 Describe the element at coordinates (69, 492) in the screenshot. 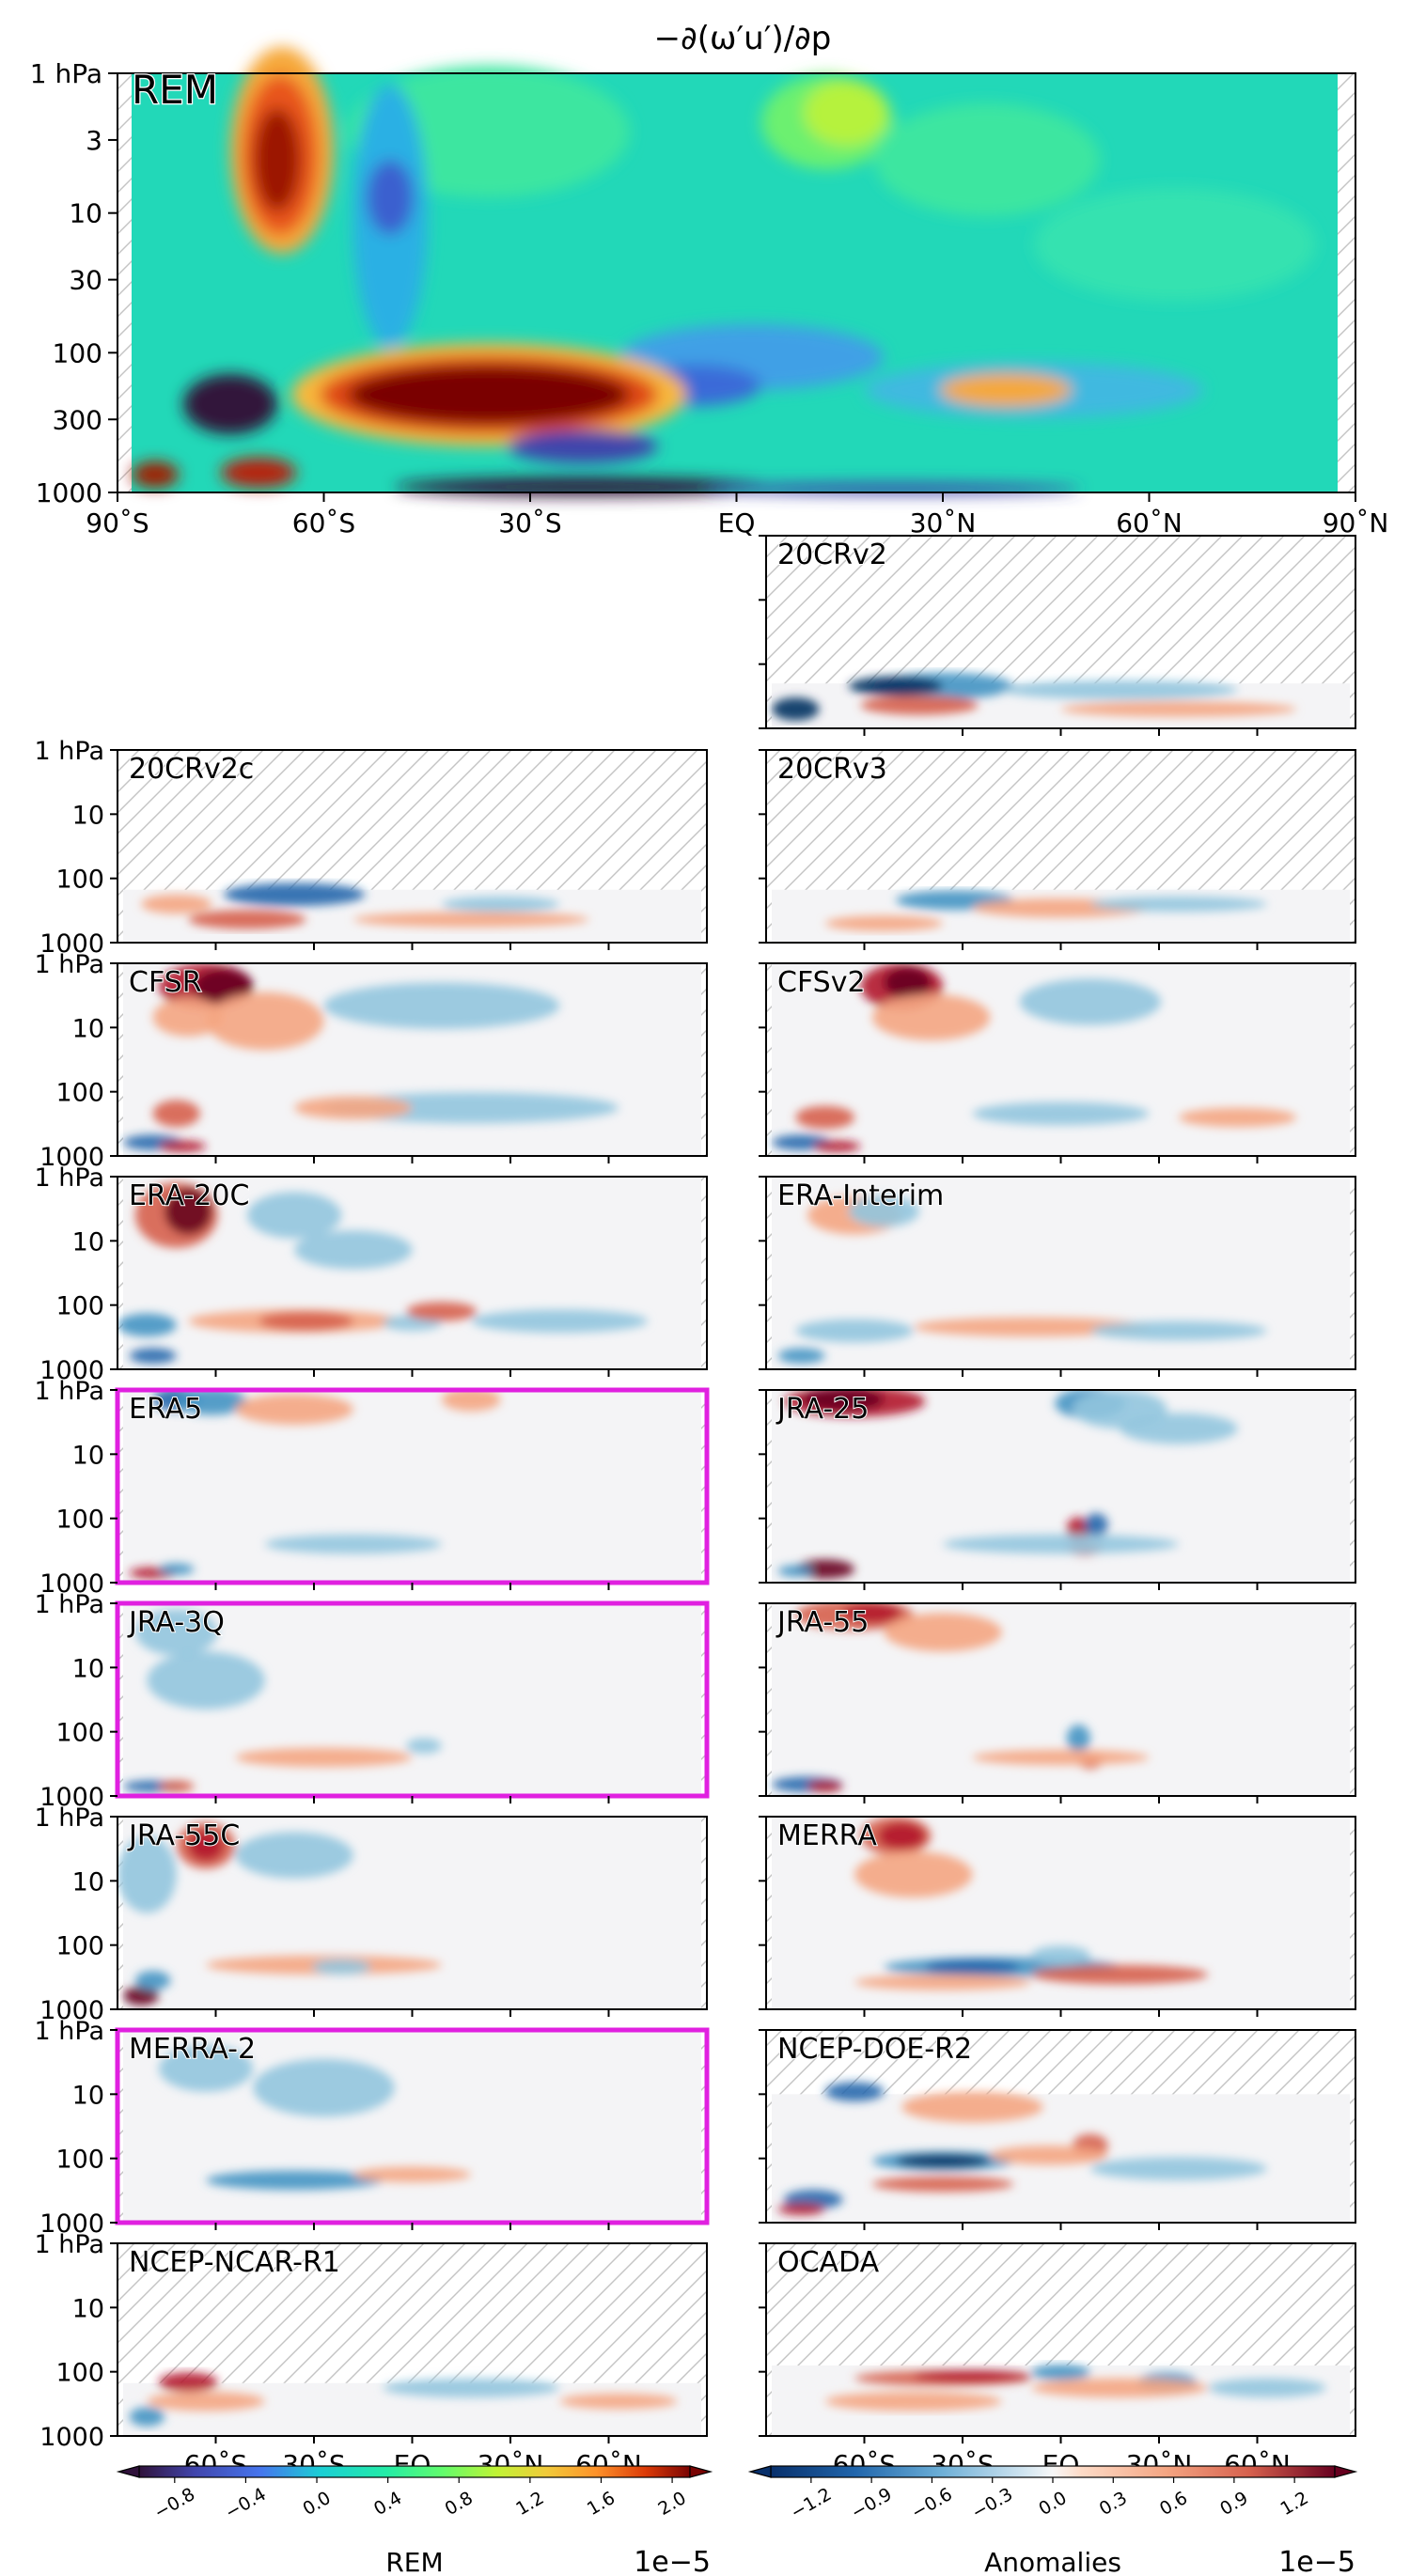

I see `main-y-tick-label: 1000` at that location.